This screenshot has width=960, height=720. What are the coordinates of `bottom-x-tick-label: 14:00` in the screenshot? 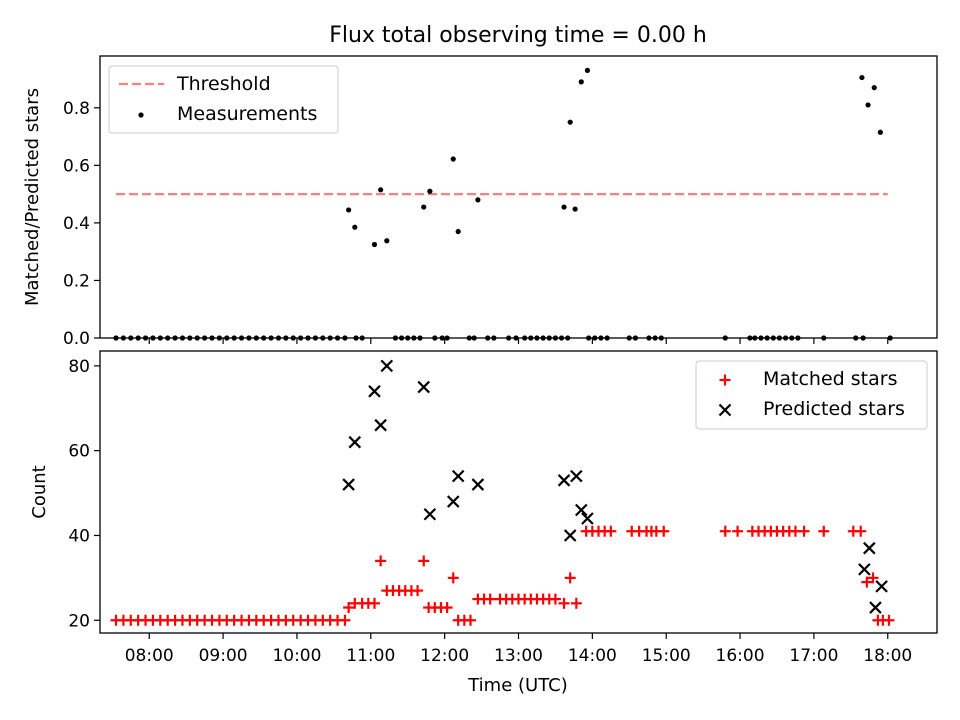 It's located at (592, 656).